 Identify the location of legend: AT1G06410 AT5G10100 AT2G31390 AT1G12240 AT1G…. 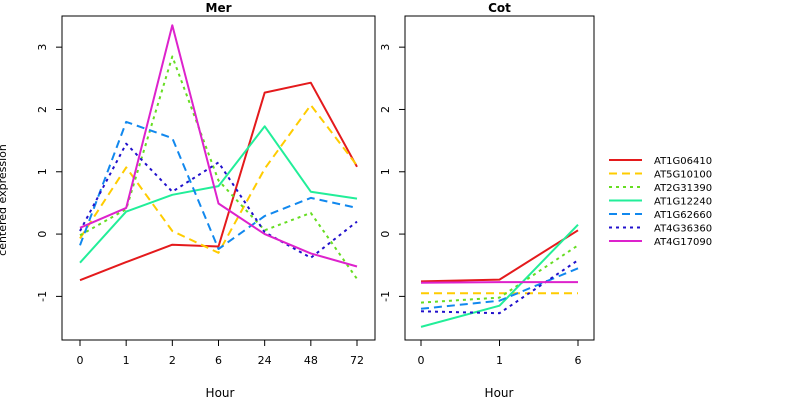
(660, 202).